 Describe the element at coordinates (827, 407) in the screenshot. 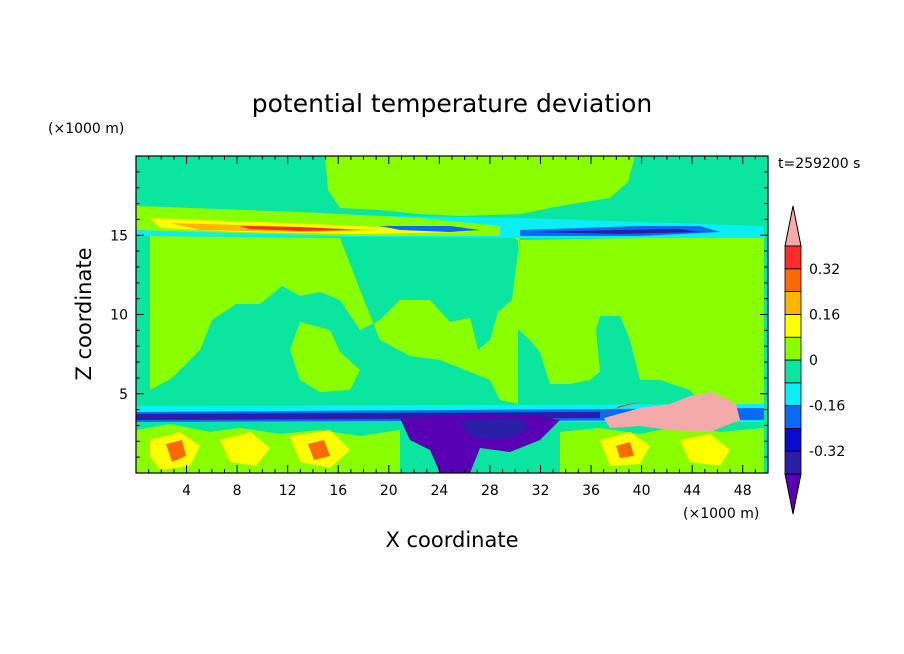

I see `colorbar-tick-label: -0.16` at that location.